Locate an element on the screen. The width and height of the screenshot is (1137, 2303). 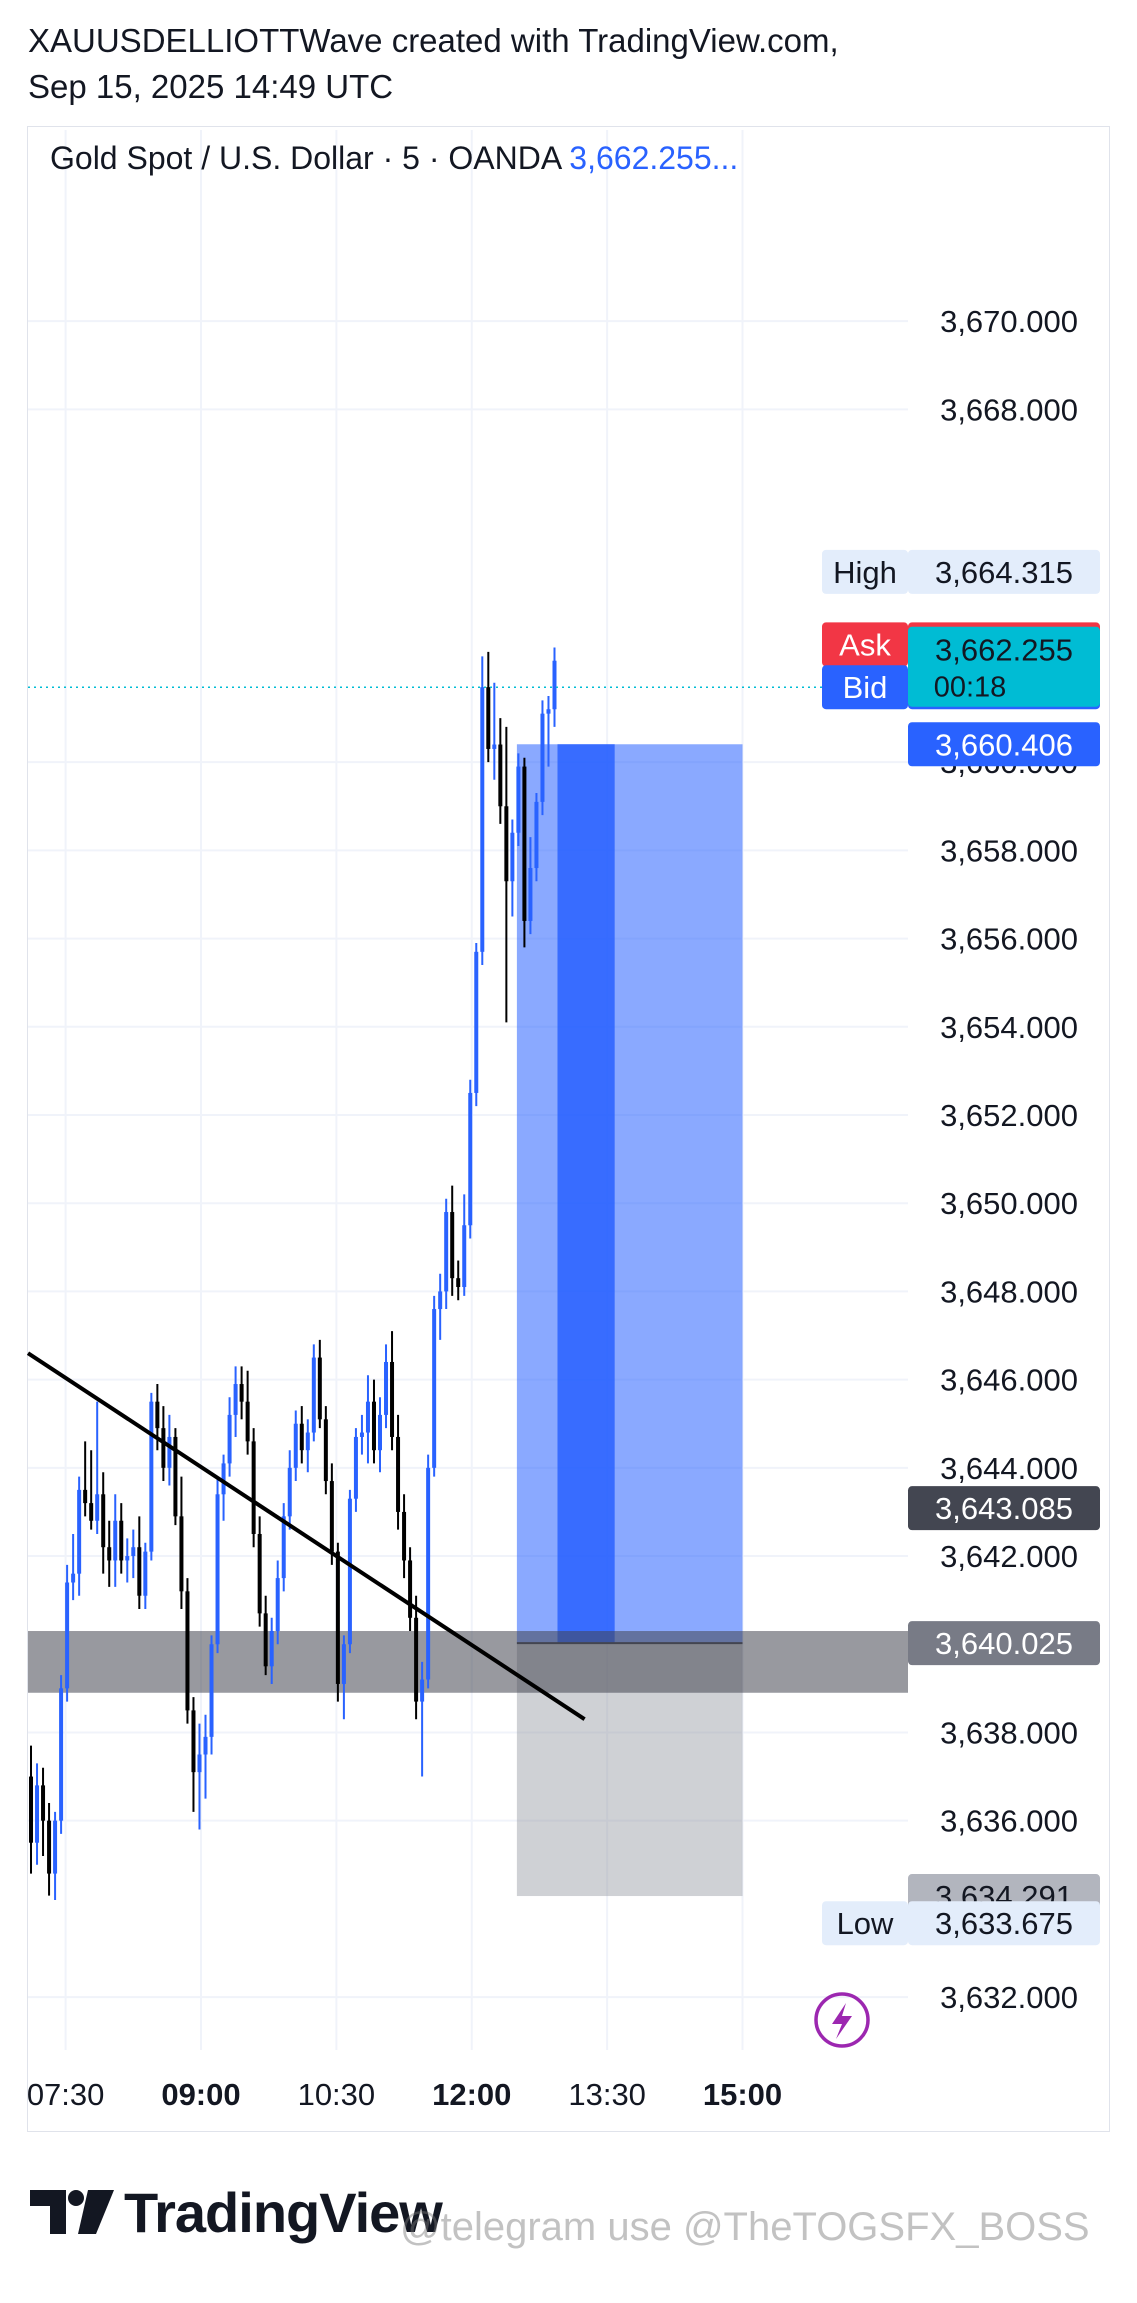
price-label-value: 3,640.025 is located at coordinates (1004, 1643).